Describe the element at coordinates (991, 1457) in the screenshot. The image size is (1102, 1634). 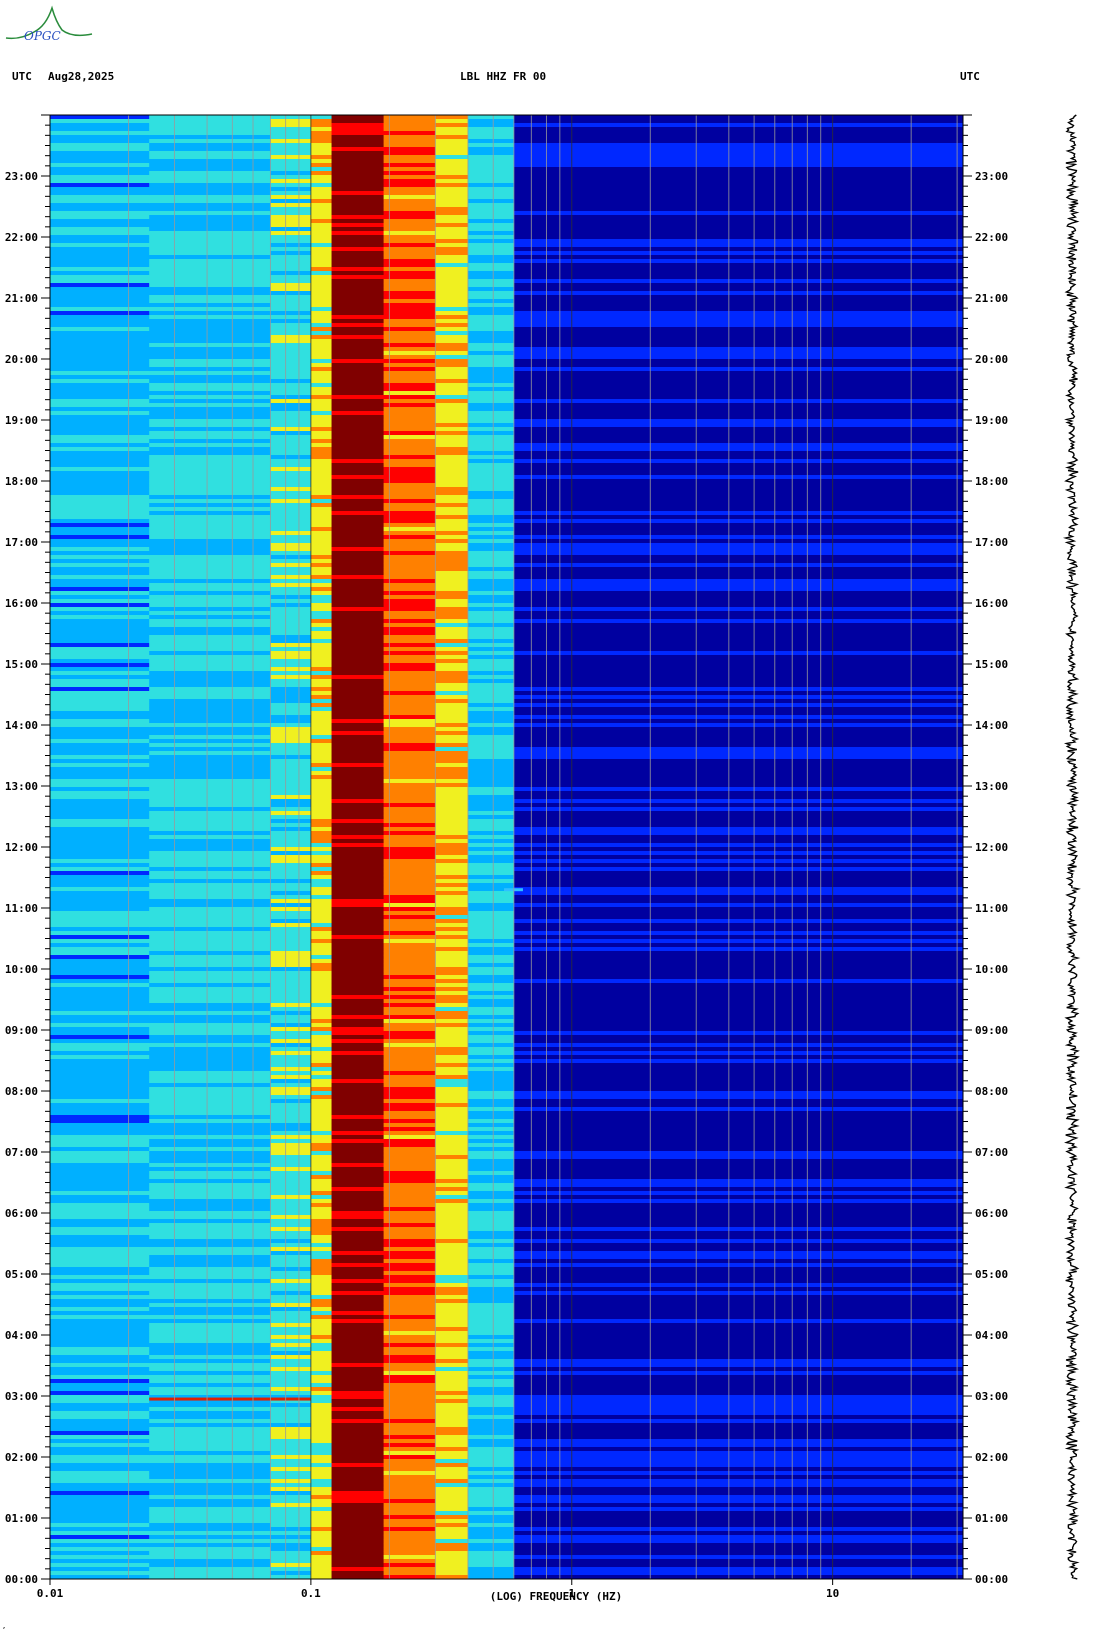
I see `y-tick-label-right: 02:00` at that location.